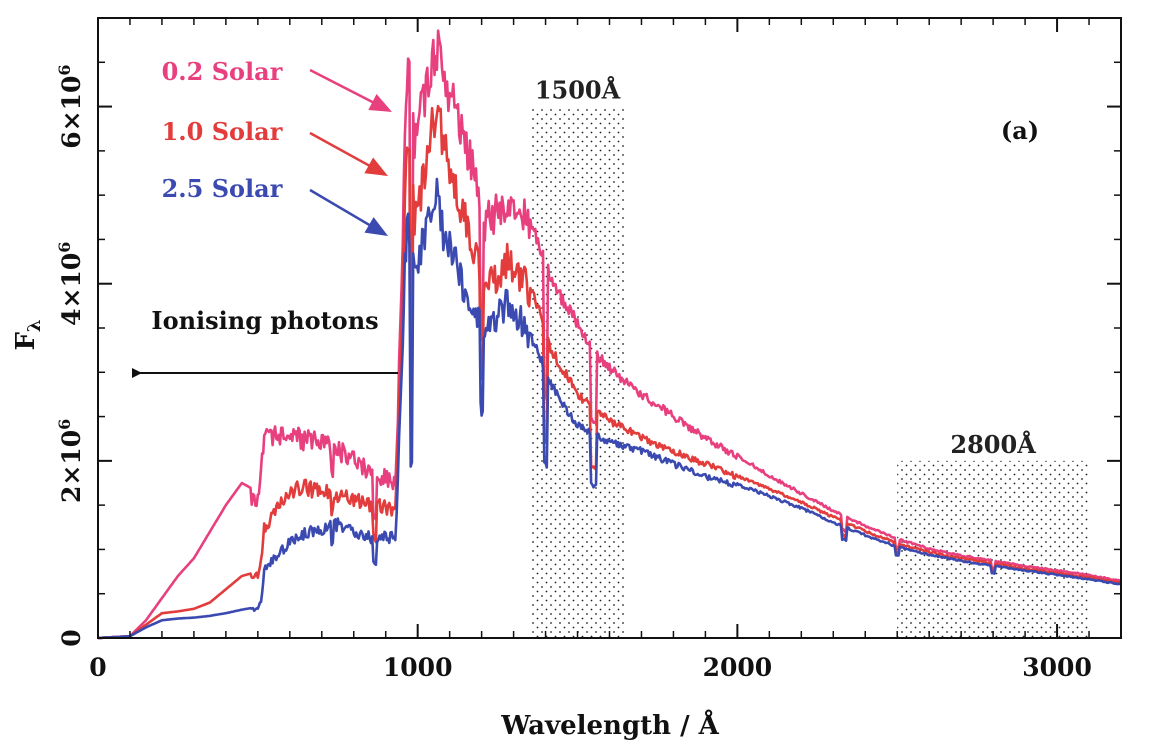 The height and width of the screenshot is (742, 1151). What do you see at coordinates (70, 284) in the screenshot?
I see `y-tick-label-2: 4×106` at bounding box center [70, 284].